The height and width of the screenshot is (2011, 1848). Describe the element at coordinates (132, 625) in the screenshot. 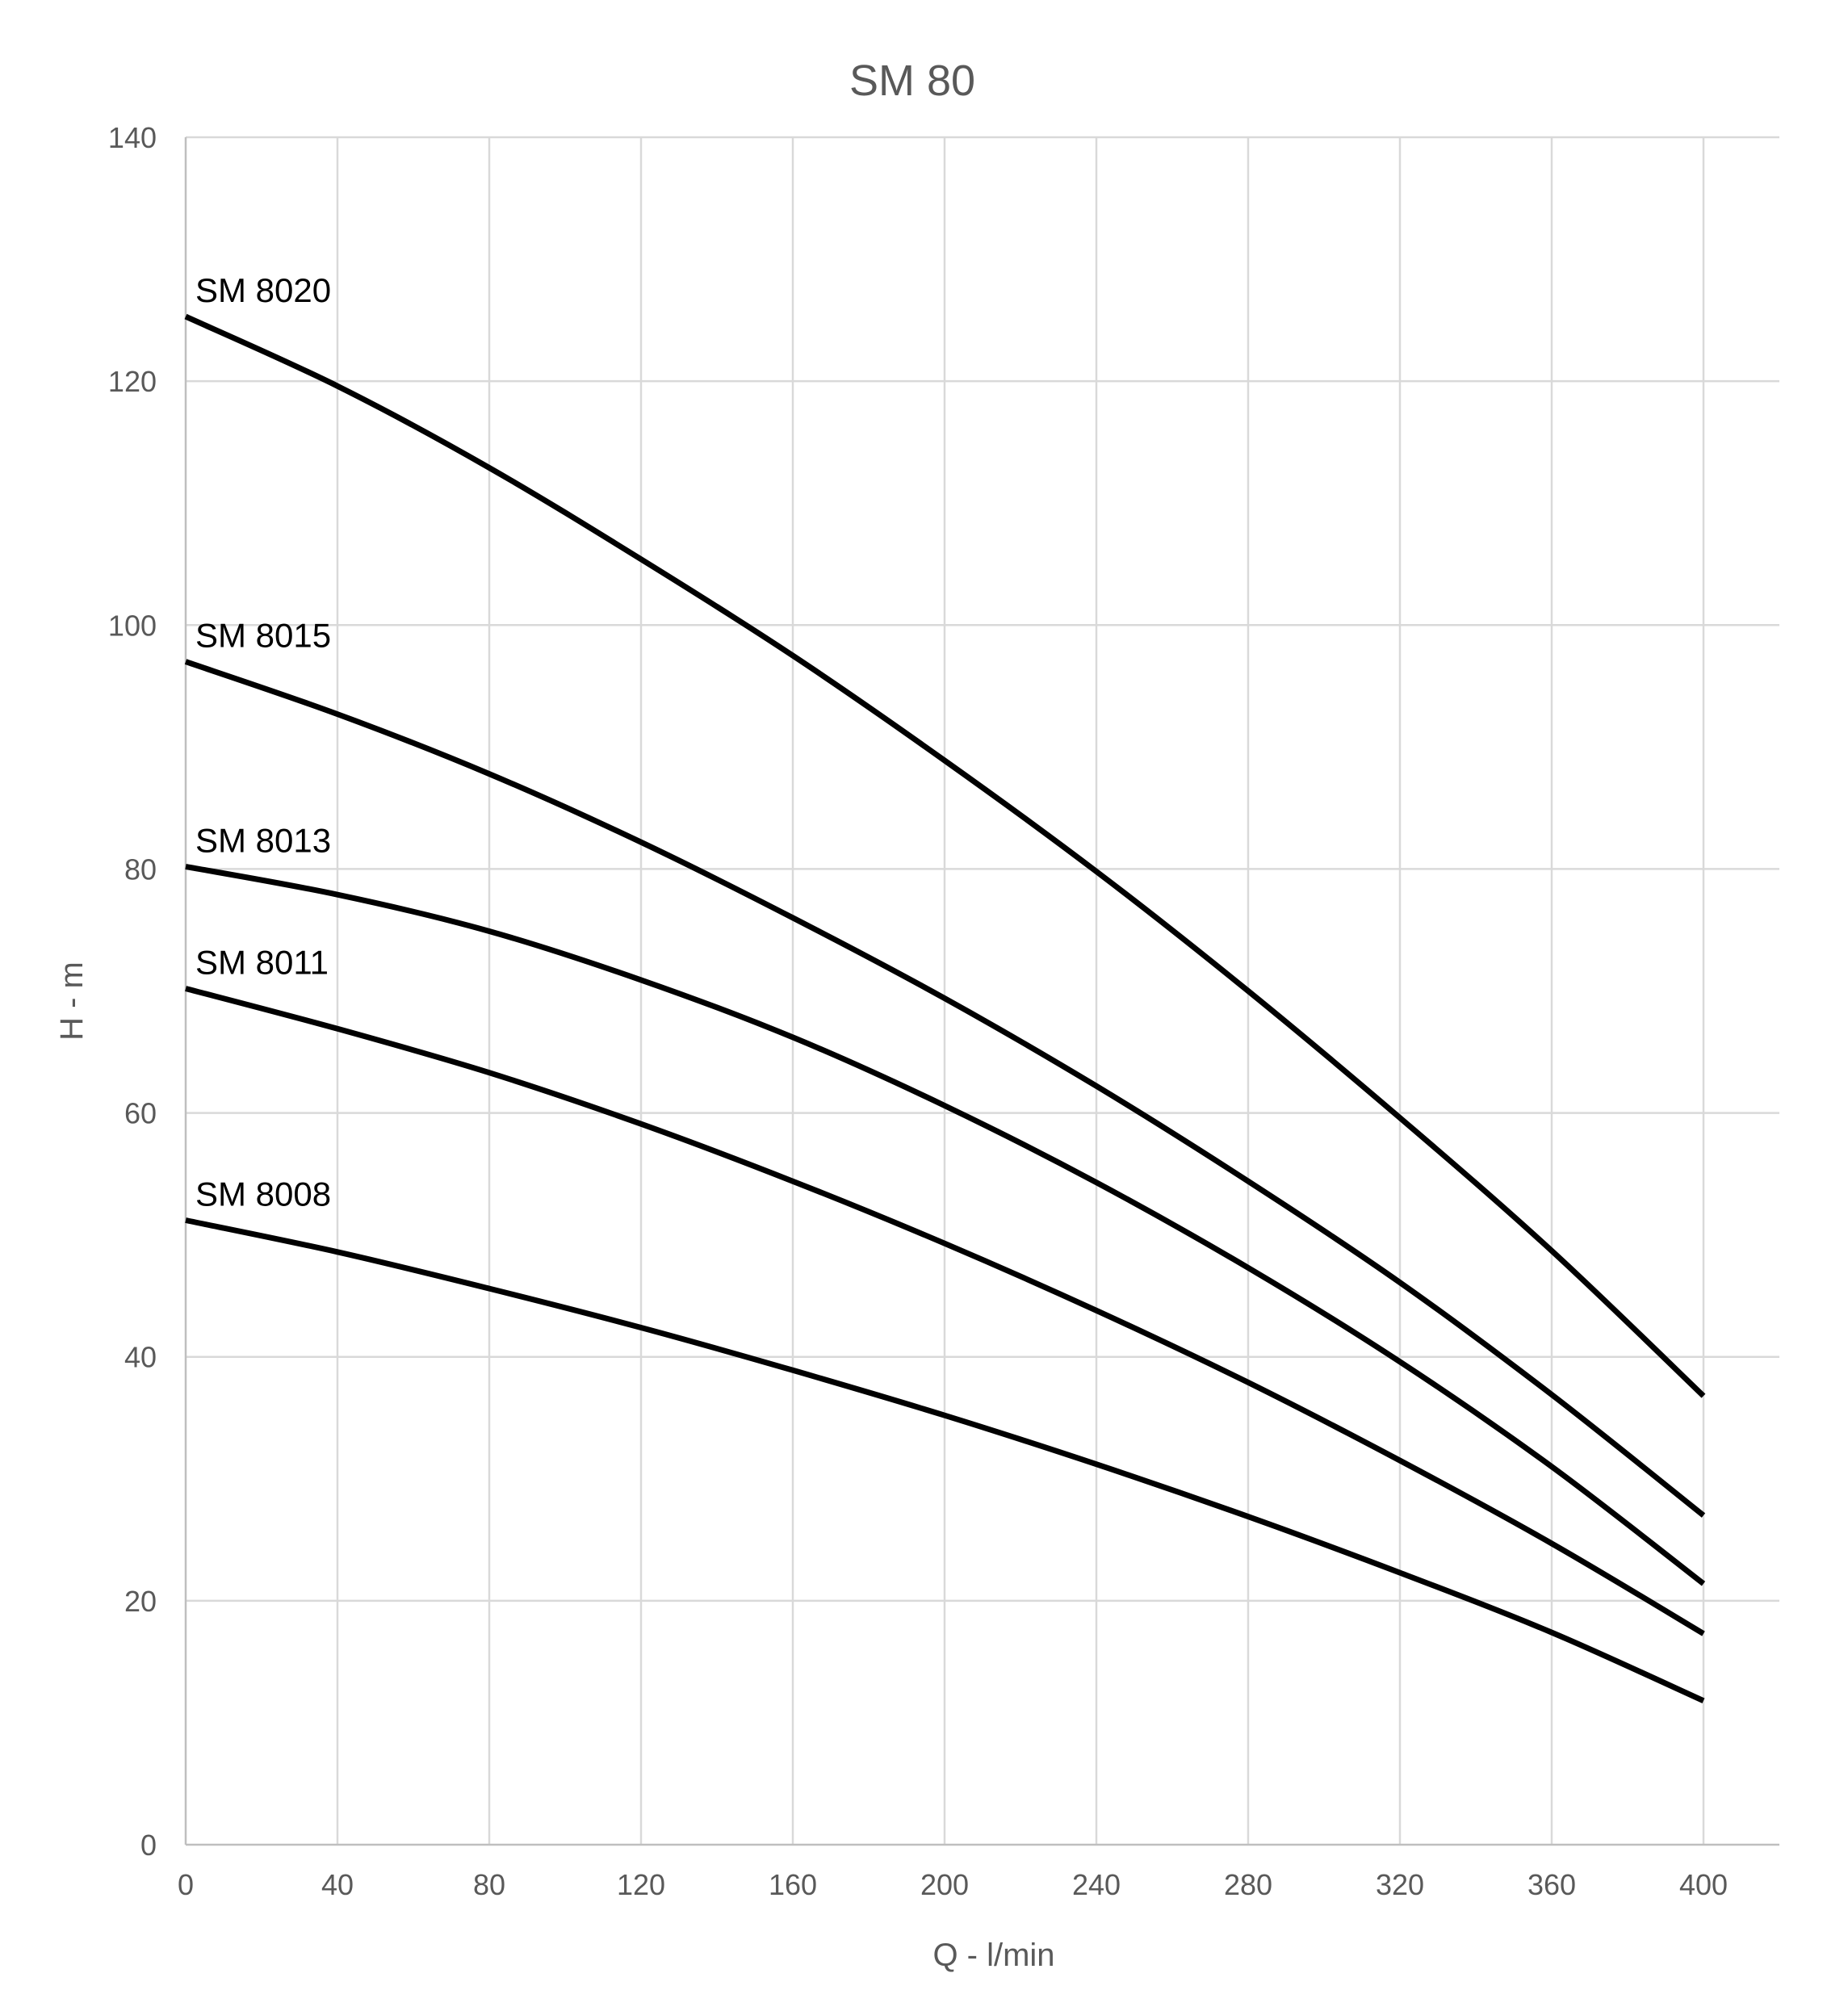

I see `y-tick-label-100: 100` at that location.